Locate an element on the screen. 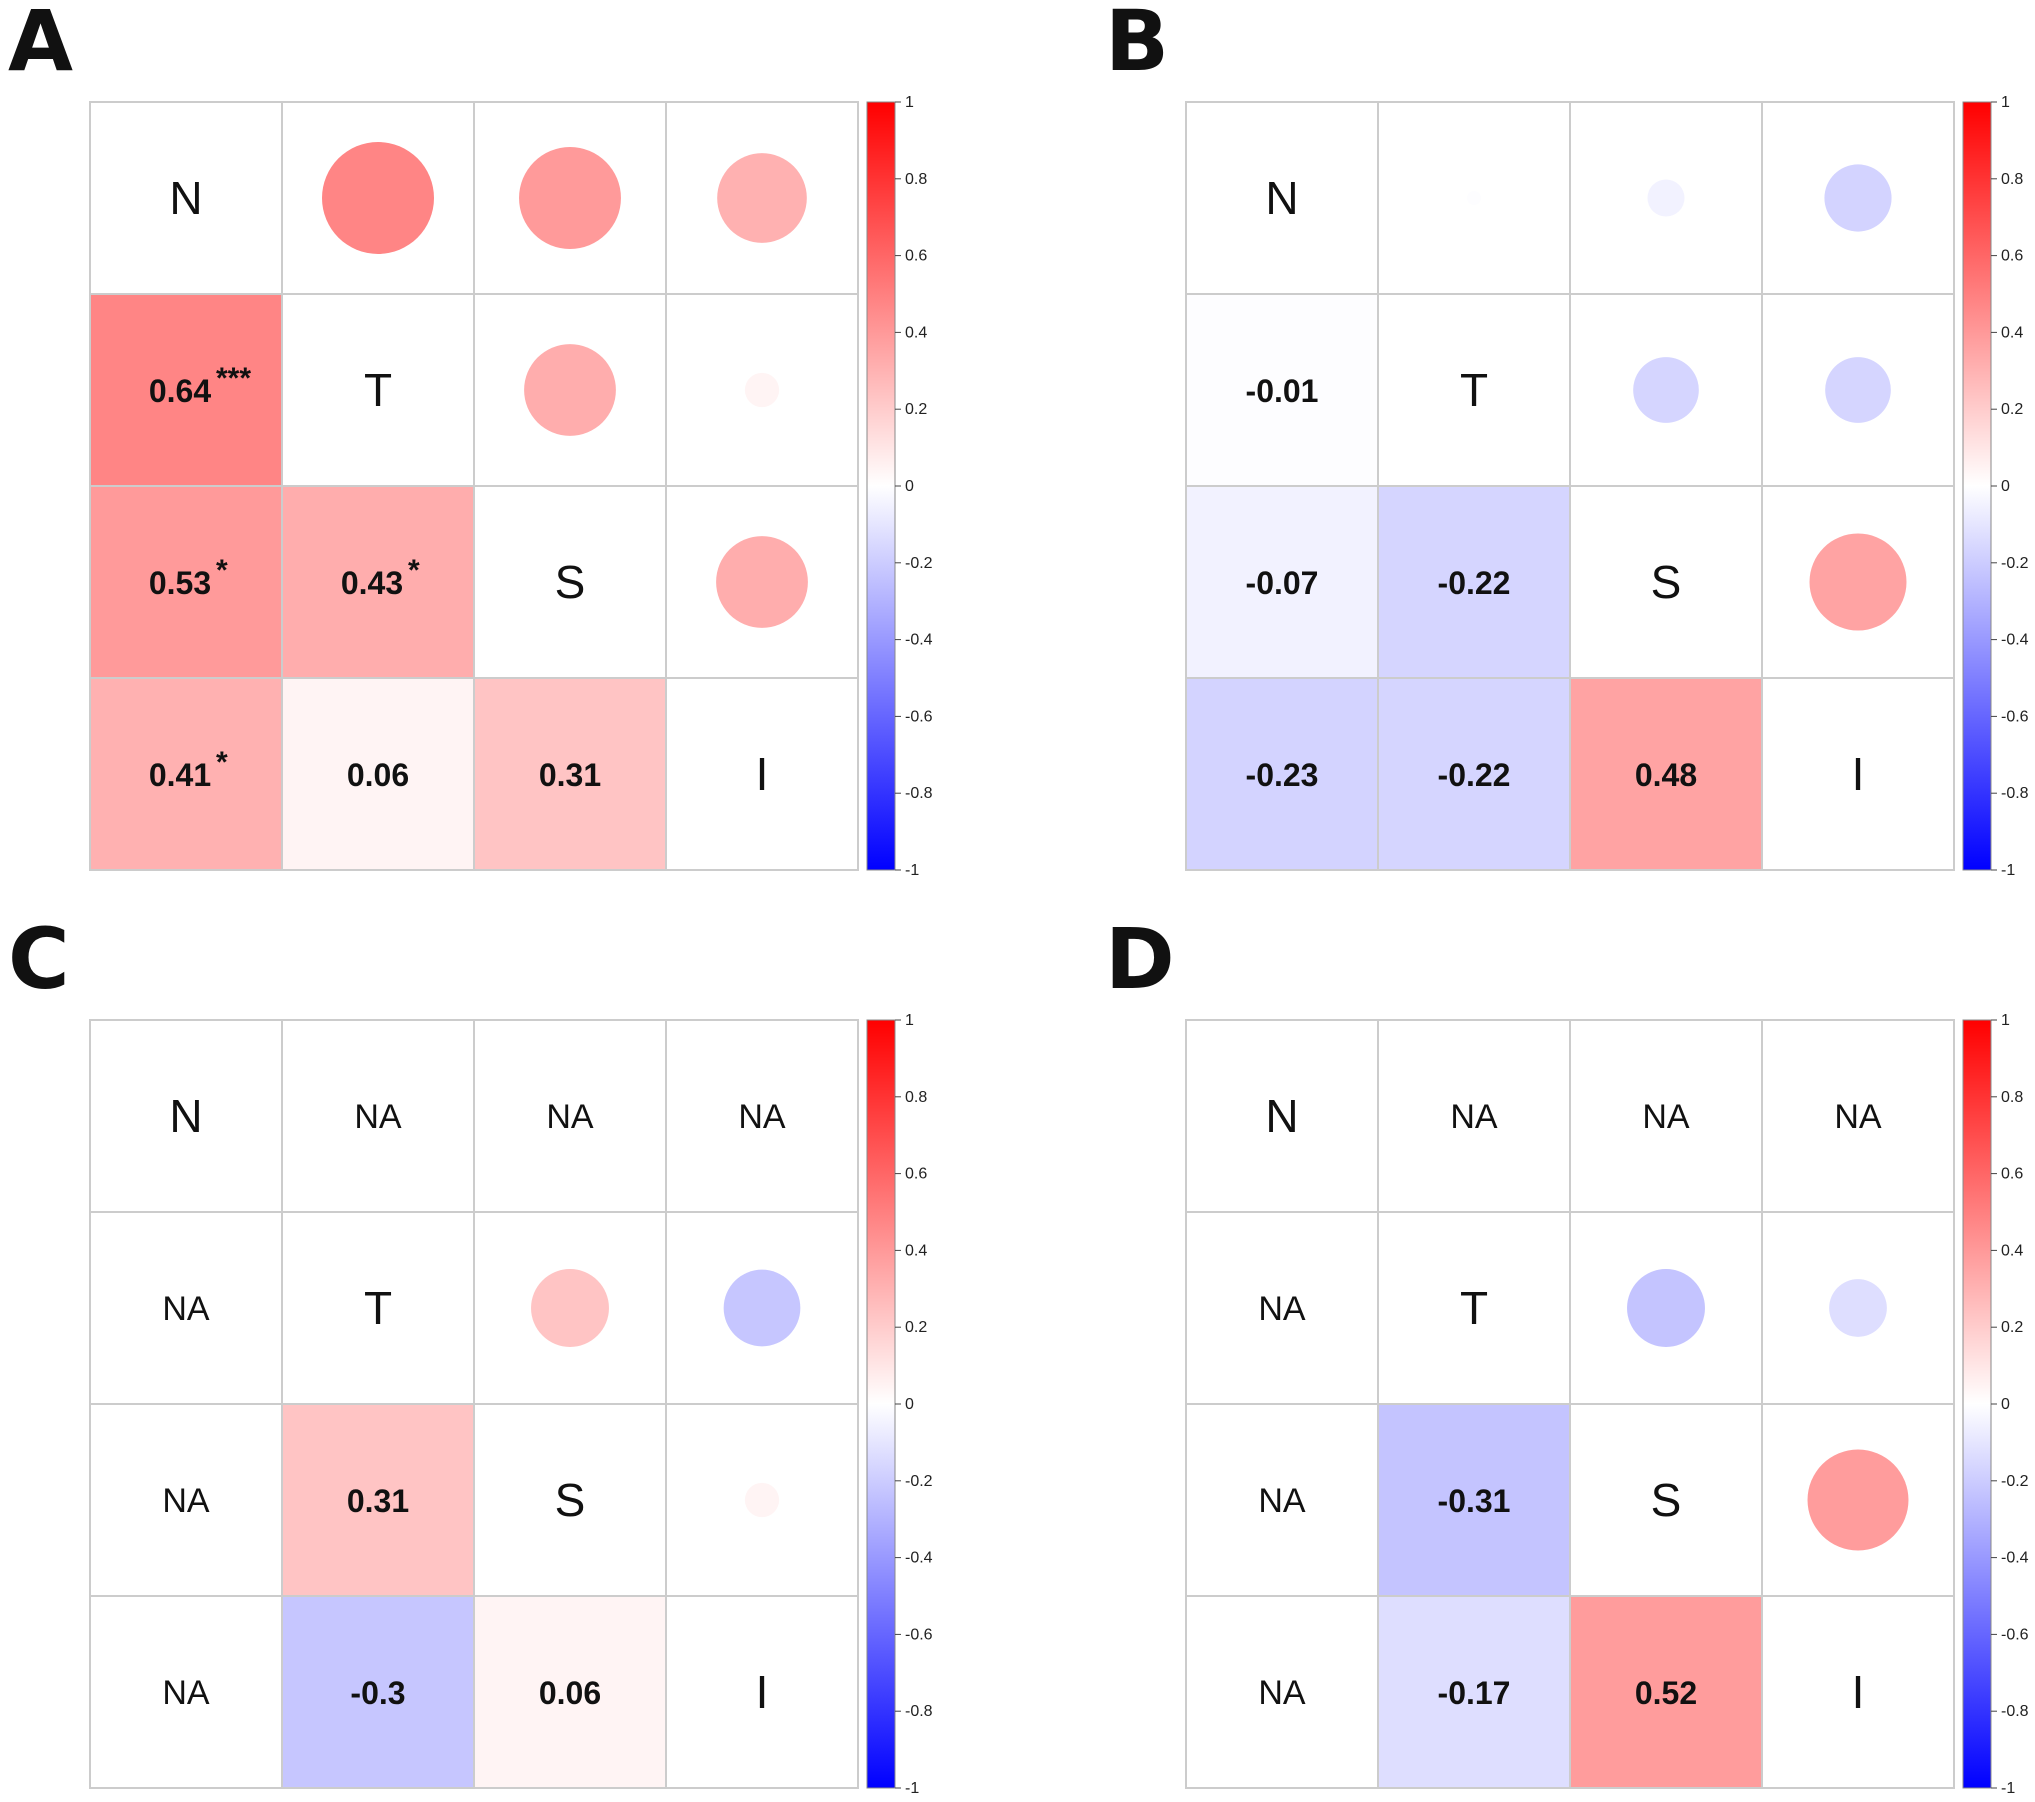 The width and height of the screenshot is (2035, 1802). coefficient-label: -0.01 is located at coordinates (1282, 391).